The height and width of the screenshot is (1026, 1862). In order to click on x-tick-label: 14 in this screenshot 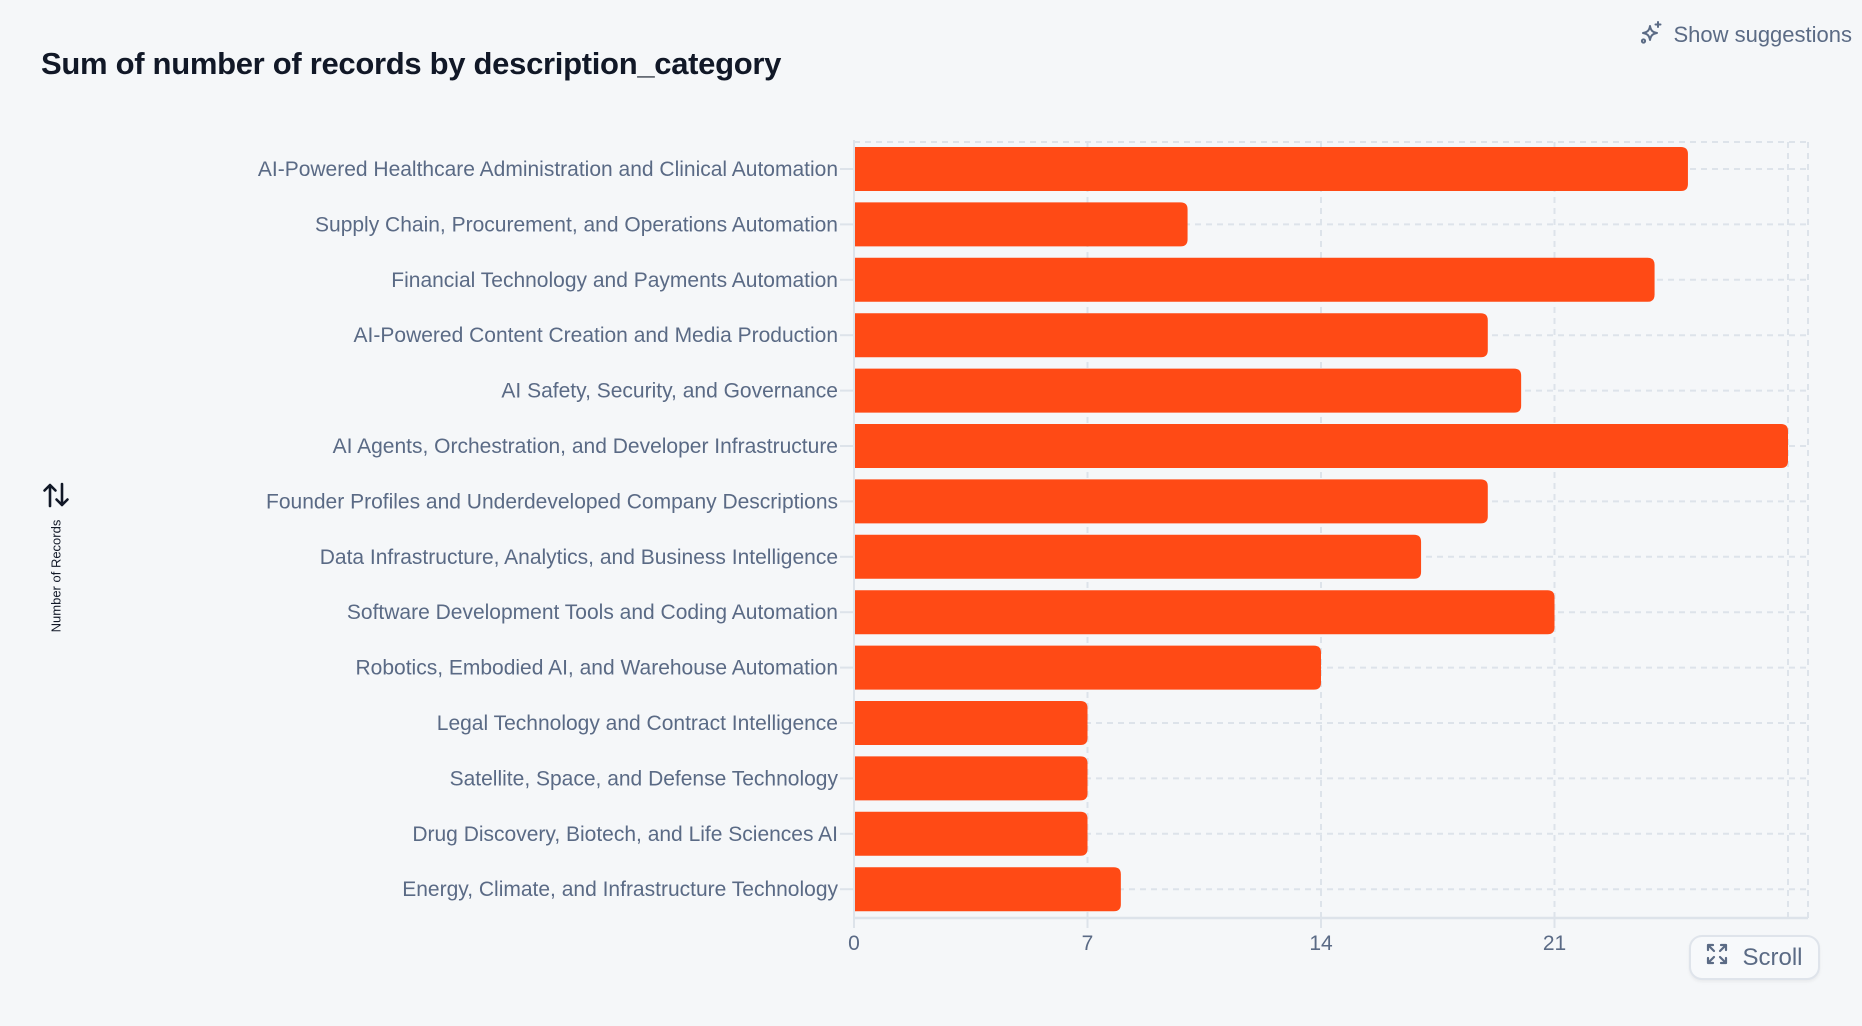, I will do `click(1321, 943)`.